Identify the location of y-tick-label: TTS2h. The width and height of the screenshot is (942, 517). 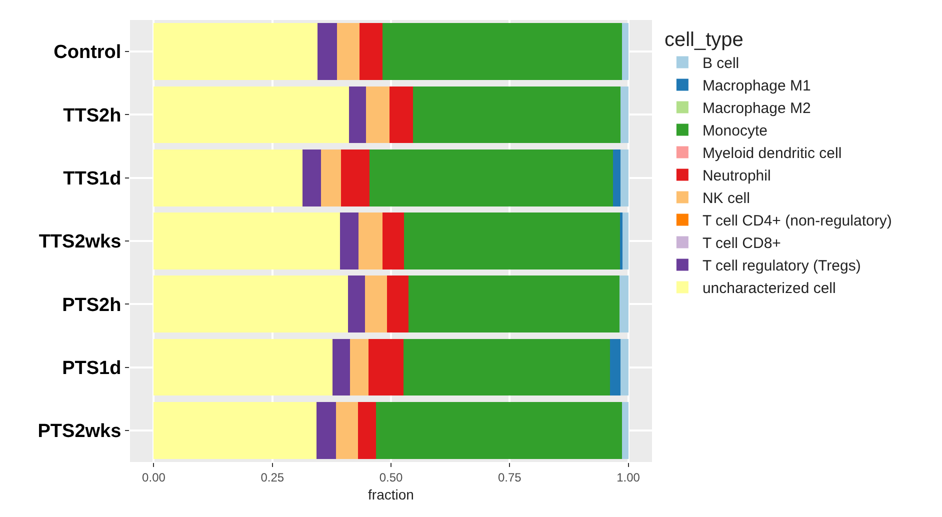
(92, 115).